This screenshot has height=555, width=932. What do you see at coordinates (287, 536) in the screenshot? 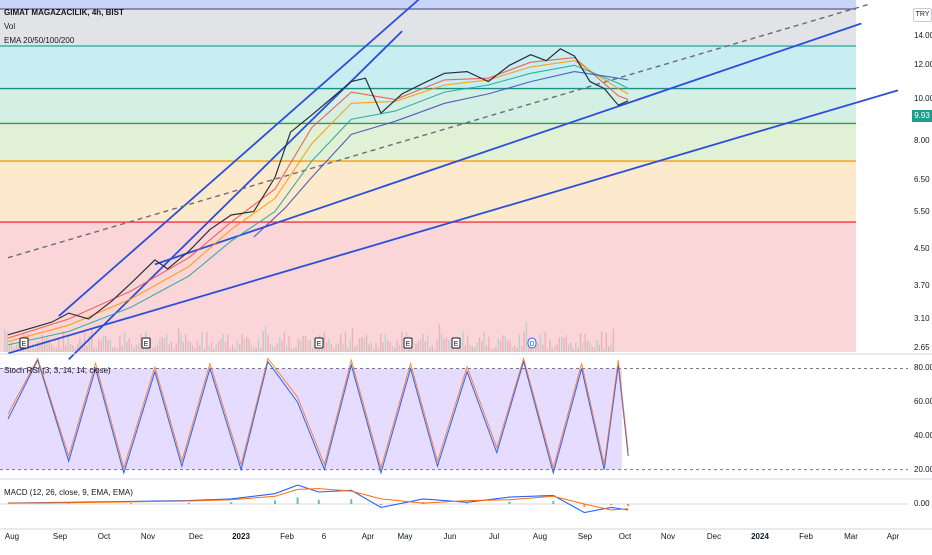
I see `time-axis-label: Feb` at bounding box center [287, 536].